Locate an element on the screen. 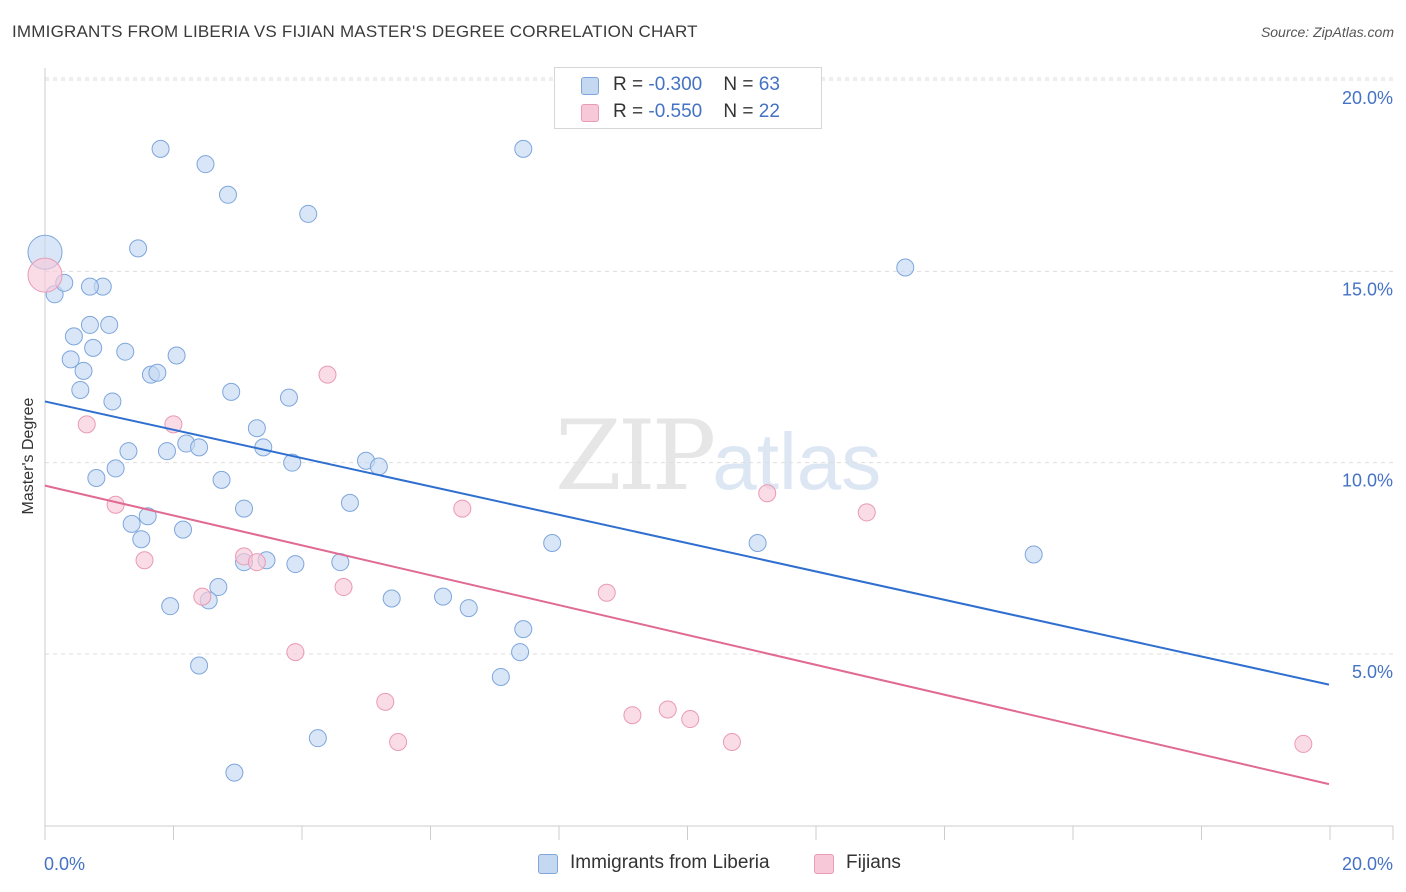  legend-n-value: 22 is located at coordinates (769, 111).